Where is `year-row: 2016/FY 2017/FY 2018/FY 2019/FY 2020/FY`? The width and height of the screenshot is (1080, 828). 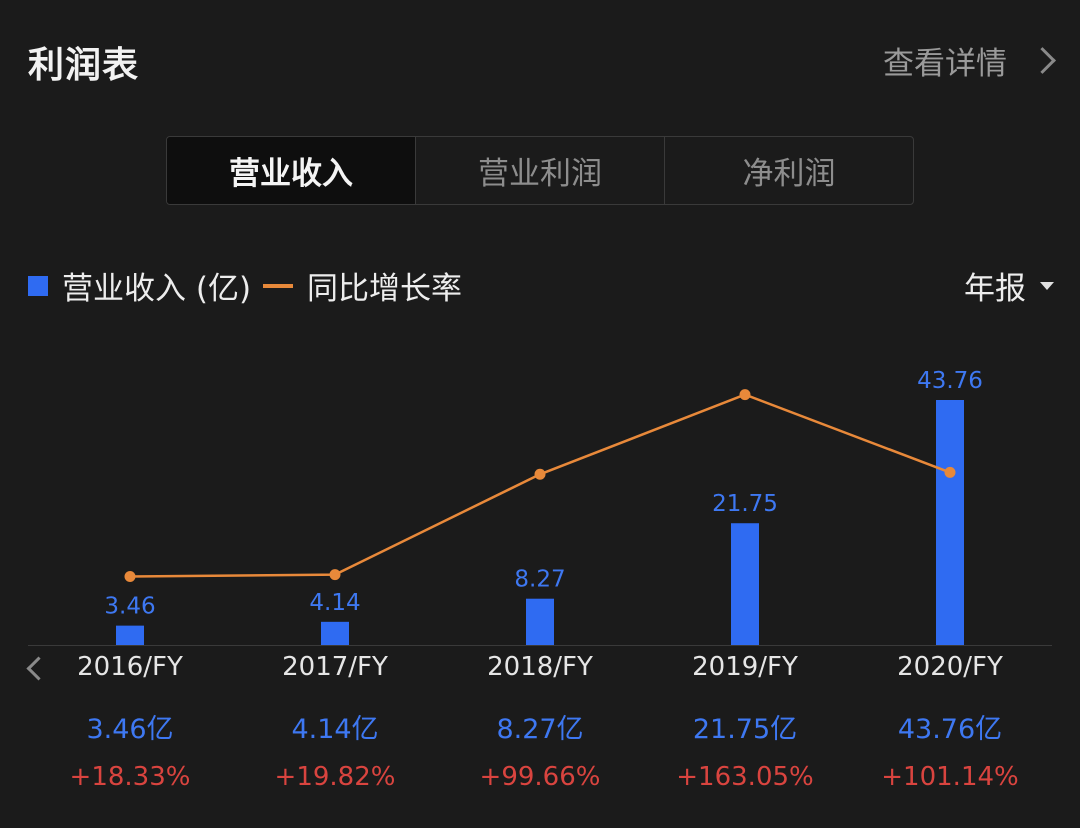
year-row: 2016/FY 2017/FY 2018/FY 2019/FY 2020/FY is located at coordinates (540, 672).